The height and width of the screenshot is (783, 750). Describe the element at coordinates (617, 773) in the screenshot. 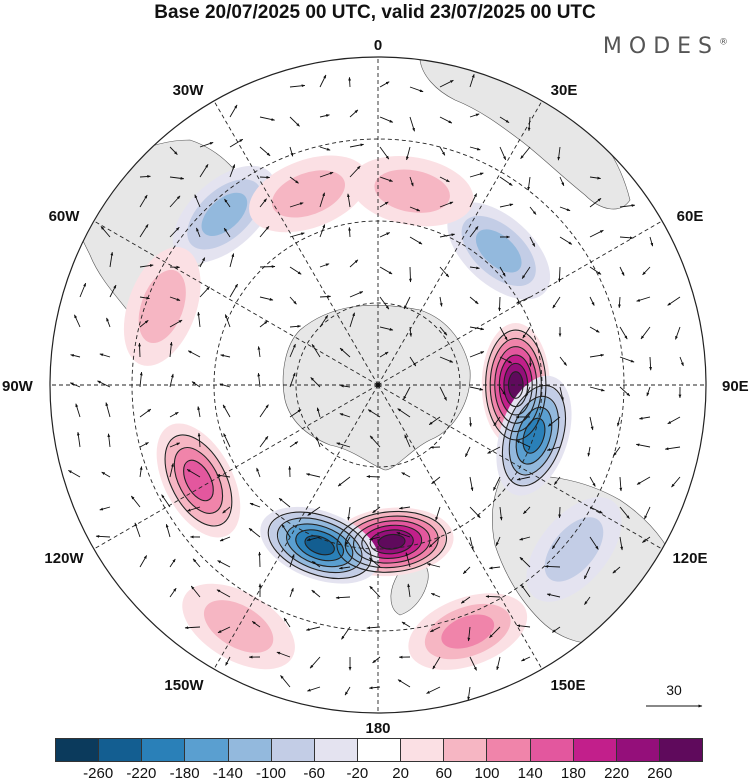

I see `colorbar-tick-label: 220` at that location.